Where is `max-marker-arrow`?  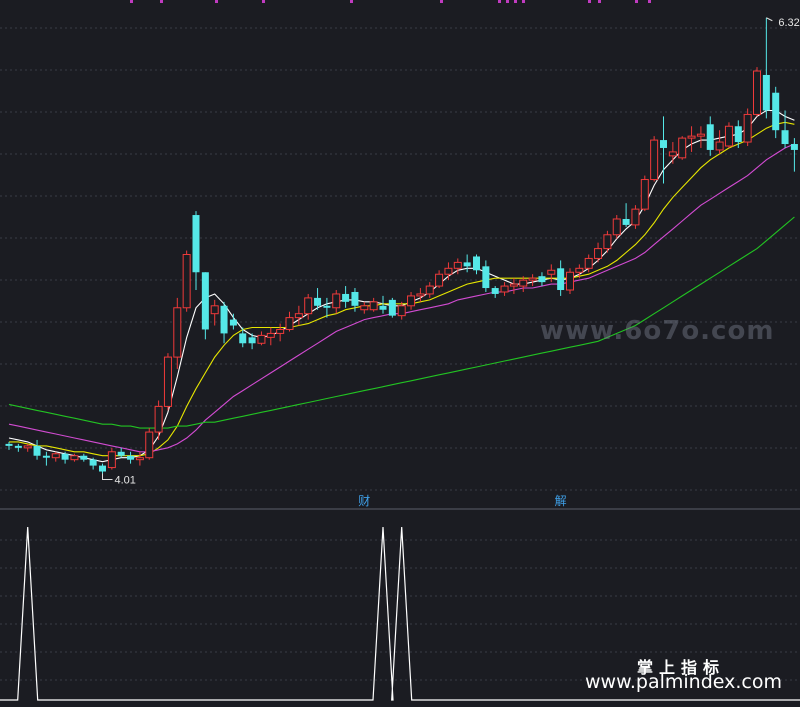
max-marker-arrow is located at coordinates (769, 19).